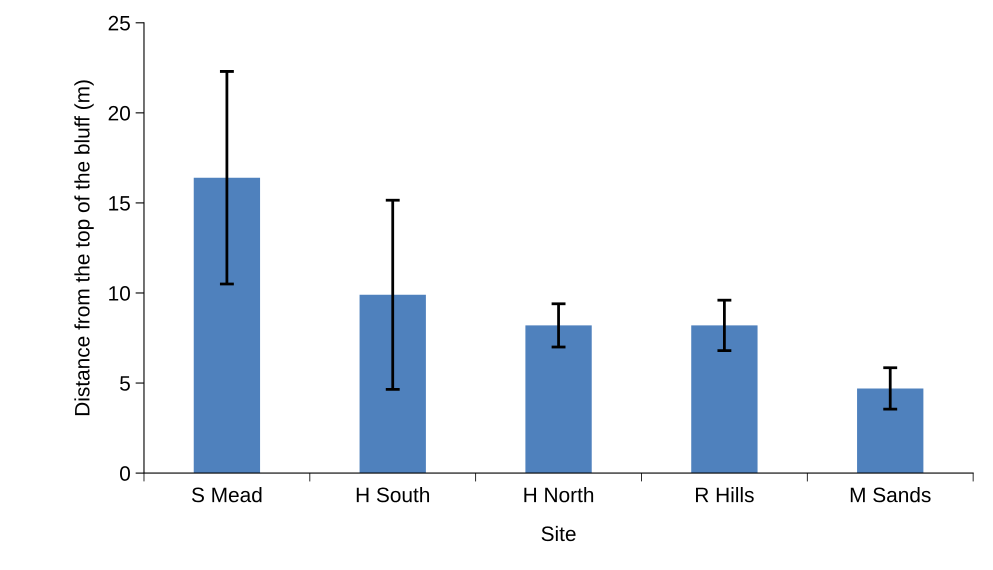 The image size is (993, 570). What do you see at coordinates (119, 113) in the screenshot?
I see `y-tick-label: 20` at bounding box center [119, 113].